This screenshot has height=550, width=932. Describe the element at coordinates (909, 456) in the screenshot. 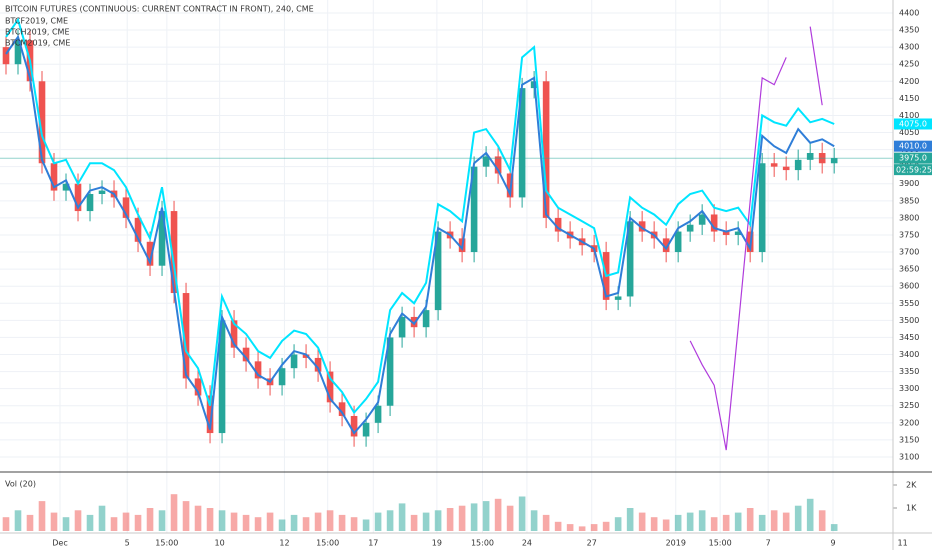

I see `y-tick-label: 3100` at that location.